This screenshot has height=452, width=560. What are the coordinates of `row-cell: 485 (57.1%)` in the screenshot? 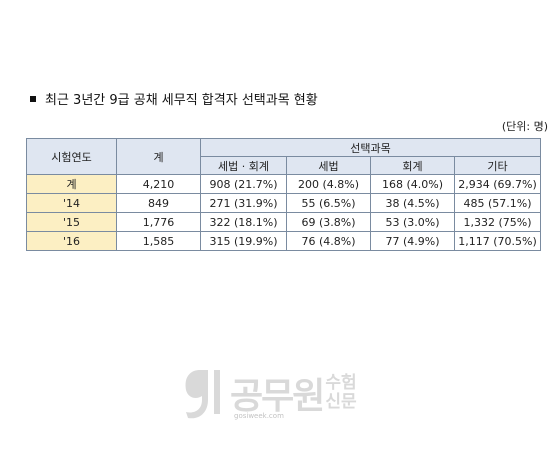 It's located at (497, 203).